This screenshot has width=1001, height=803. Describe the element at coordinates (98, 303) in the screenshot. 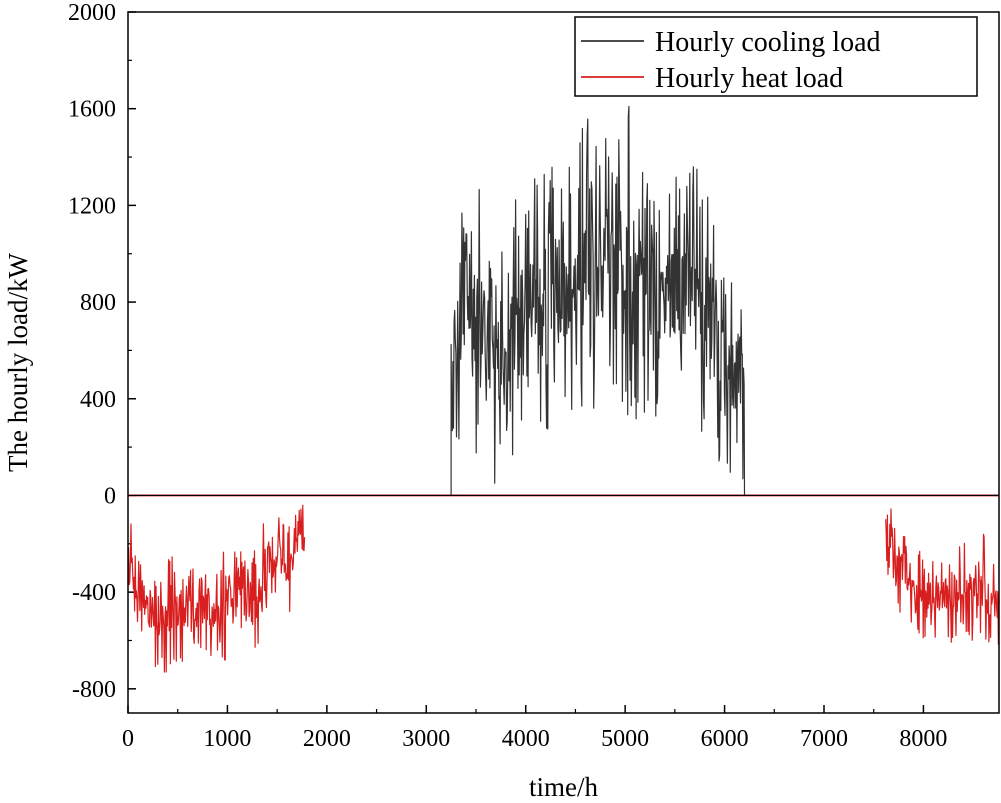

I see `y-tick-label: 800` at that location.